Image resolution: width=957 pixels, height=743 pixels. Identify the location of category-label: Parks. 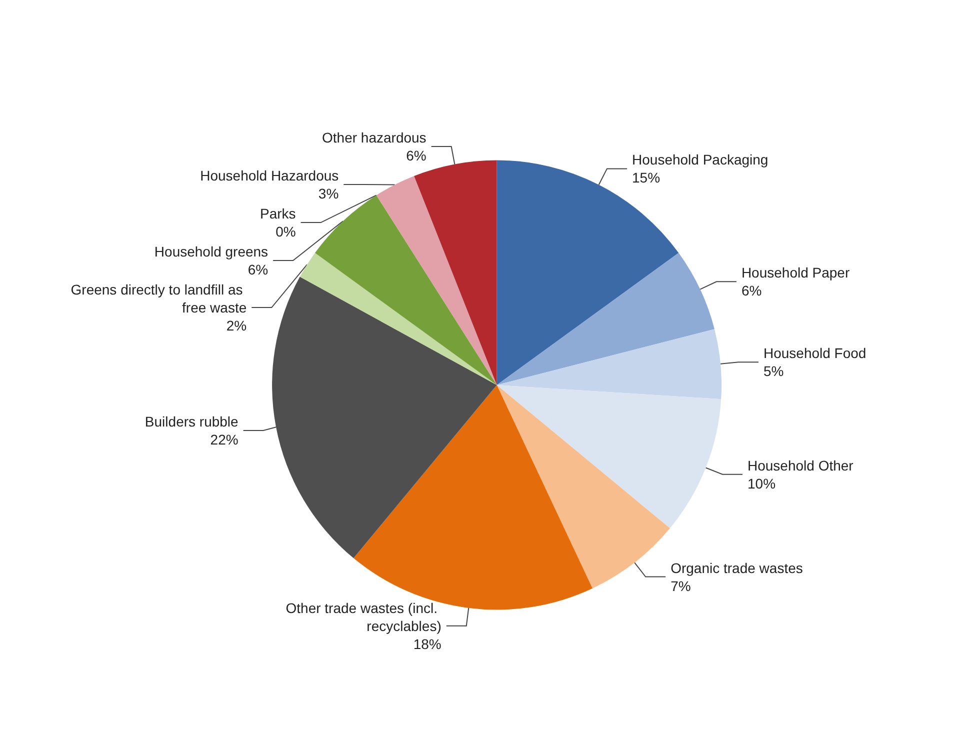
(278, 214).